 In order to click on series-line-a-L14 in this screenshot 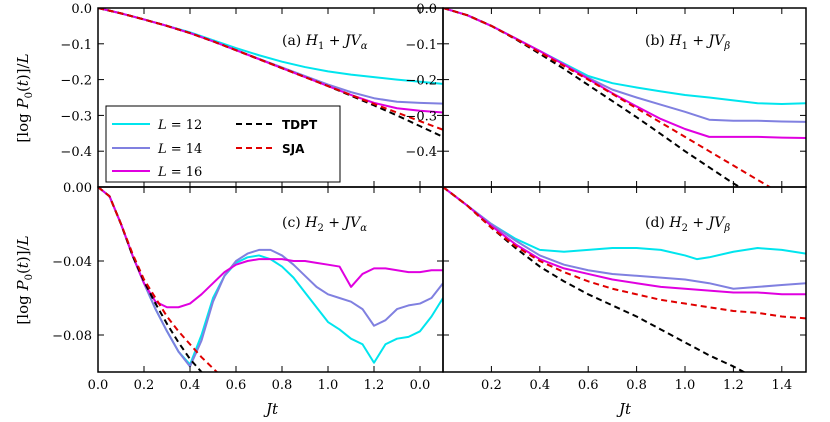, I will do `click(270, 56)`.